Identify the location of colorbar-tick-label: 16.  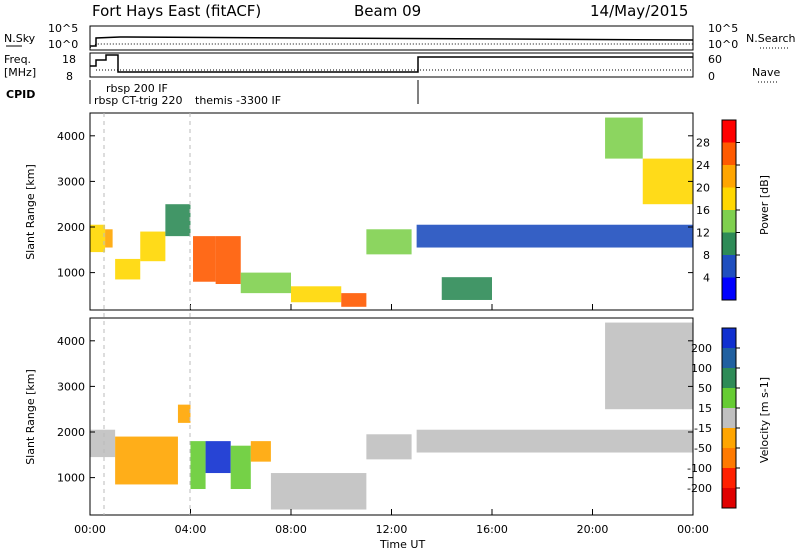
(703, 210).